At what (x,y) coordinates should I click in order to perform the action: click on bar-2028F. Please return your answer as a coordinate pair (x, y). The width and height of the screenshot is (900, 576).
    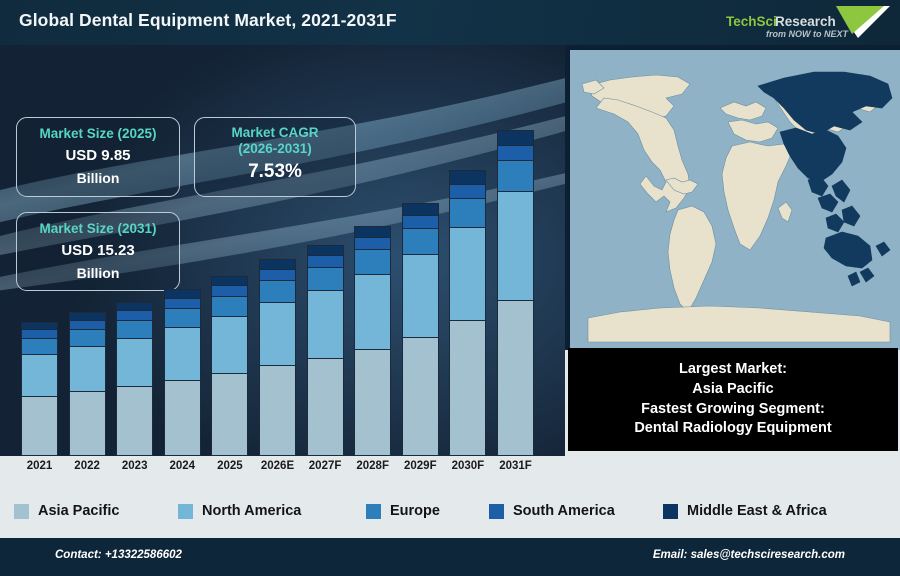
    Looking at the image, I should click on (373, 340).